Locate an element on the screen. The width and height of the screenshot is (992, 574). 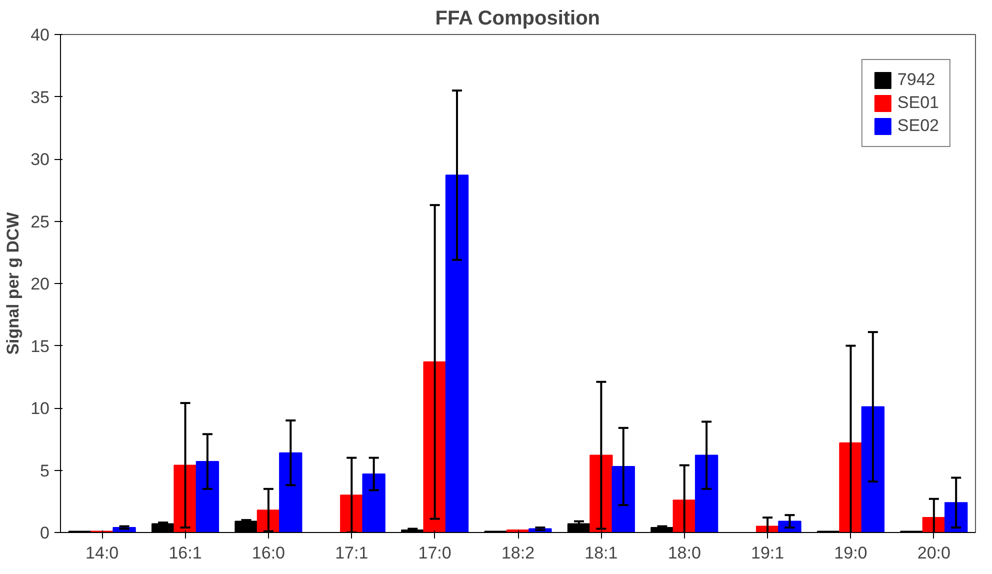
legend-label: SE01 is located at coordinates (918, 103).